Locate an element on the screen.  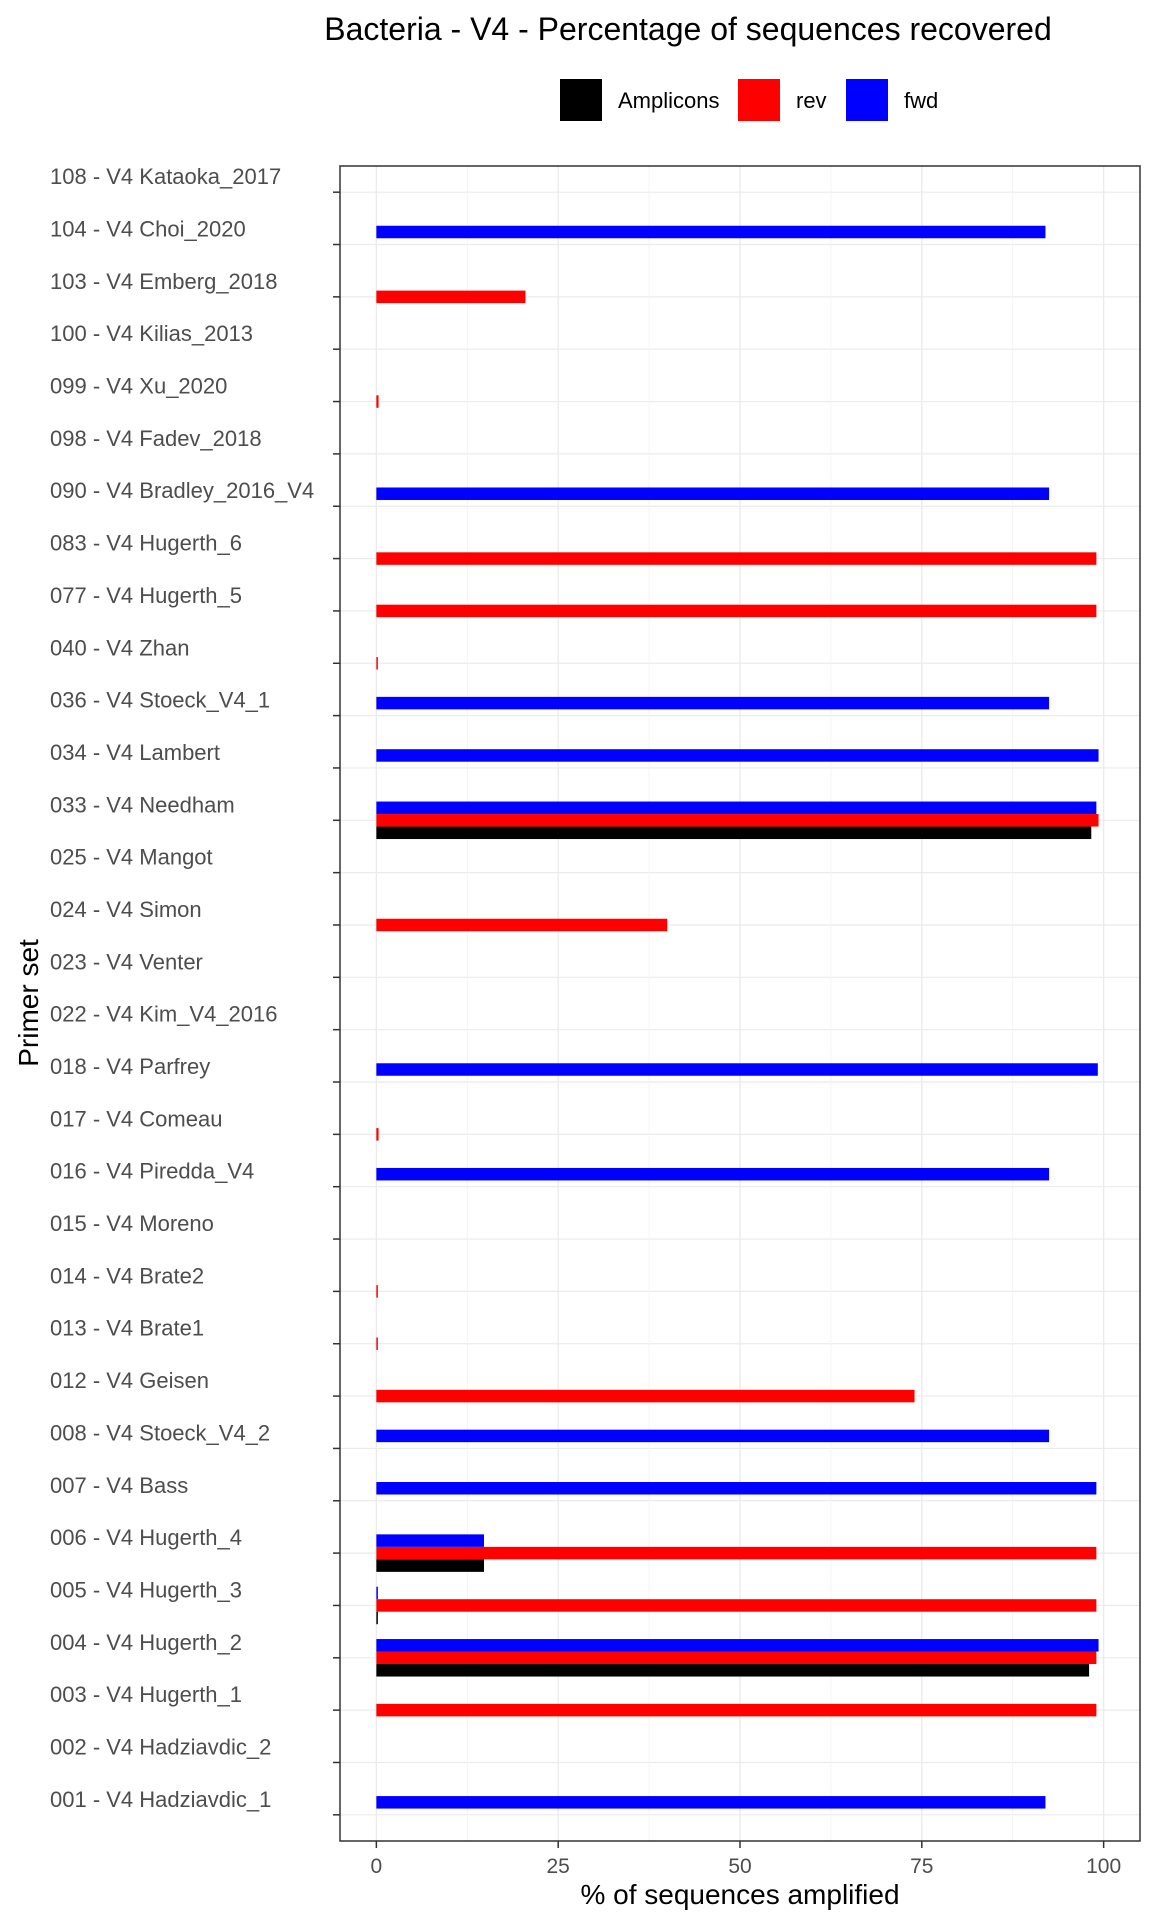
y-tick-label: 005 - V4 Hugerth_3 is located at coordinates (146, 1589).